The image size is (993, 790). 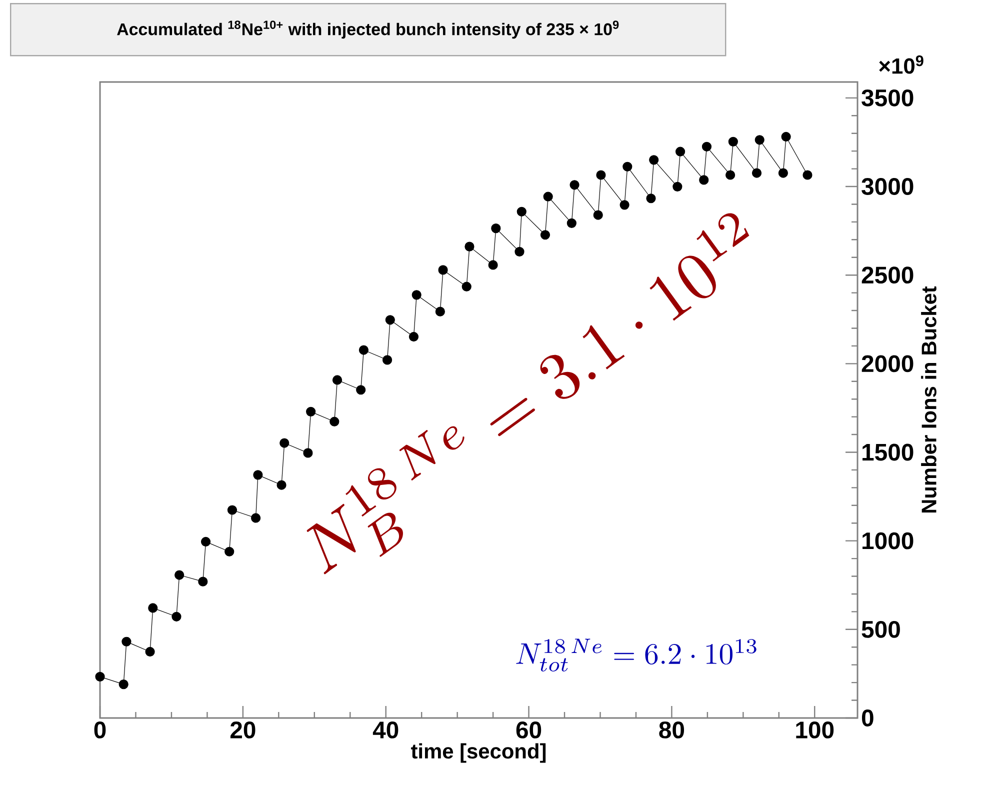 What do you see at coordinates (901, 64) in the screenshot?
I see `text: ×10$^{9}$` at bounding box center [901, 64].